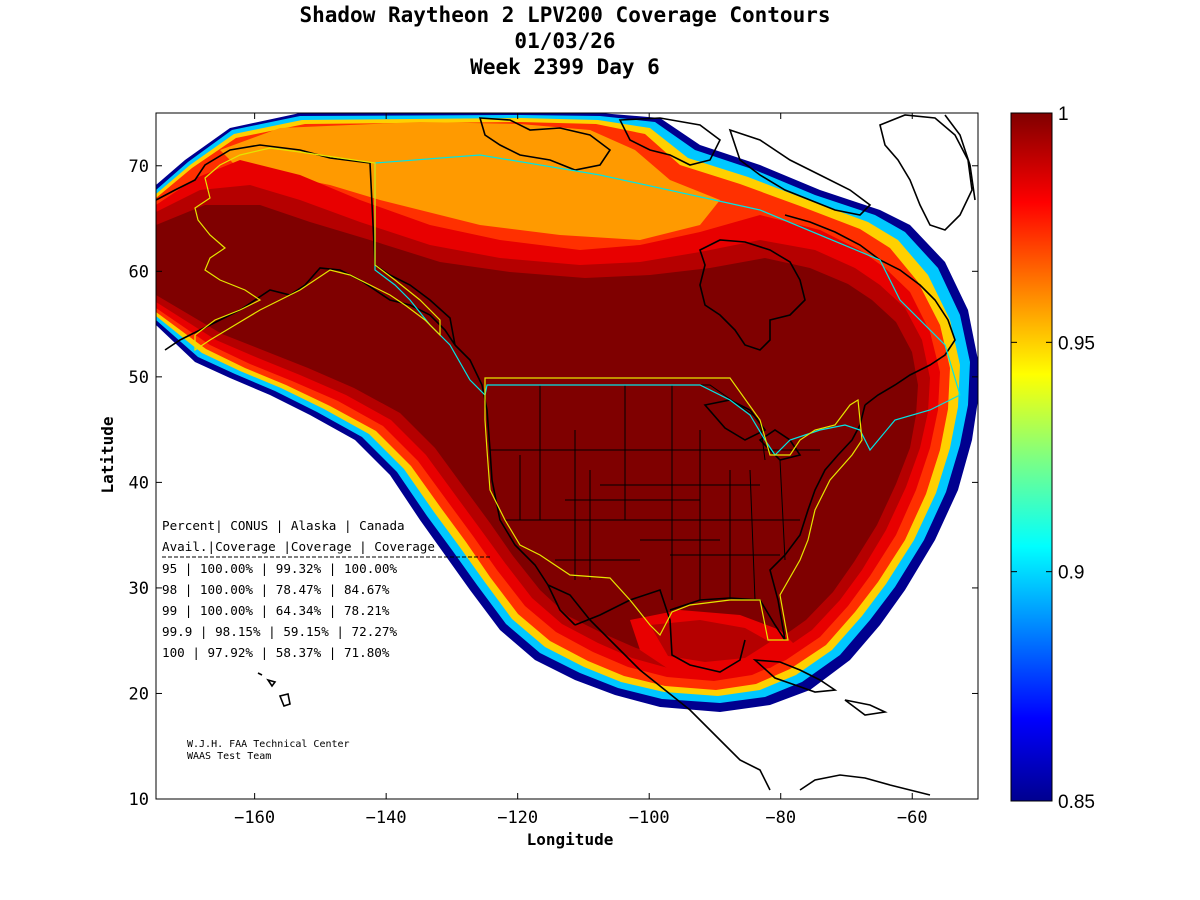 The width and height of the screenshot is (1200, 900). What do you see at coordinates (139, 589) in the screenshot?
I see `y-tick-label: 30` at bounding box center [139, 589].